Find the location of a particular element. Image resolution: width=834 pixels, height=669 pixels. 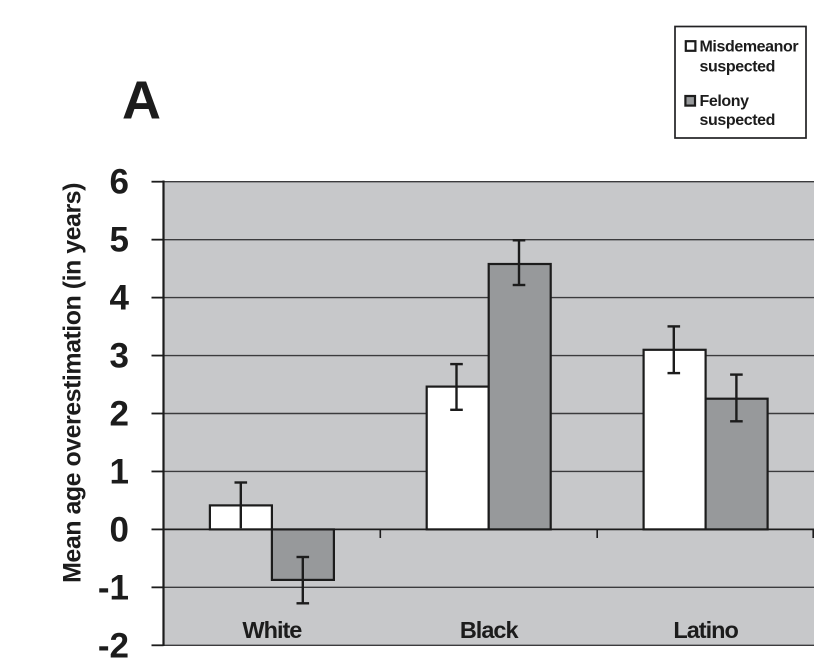

svg-text: Felony is located at coordinates (725, 101).